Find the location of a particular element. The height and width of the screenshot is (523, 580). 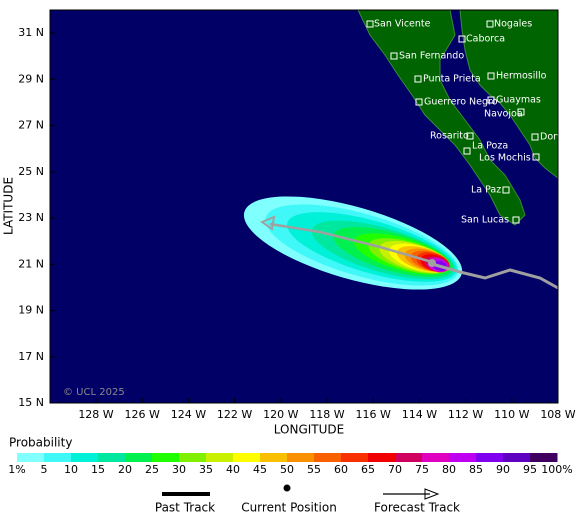

place-label: San Vicente is located at coordinates (402, 24).